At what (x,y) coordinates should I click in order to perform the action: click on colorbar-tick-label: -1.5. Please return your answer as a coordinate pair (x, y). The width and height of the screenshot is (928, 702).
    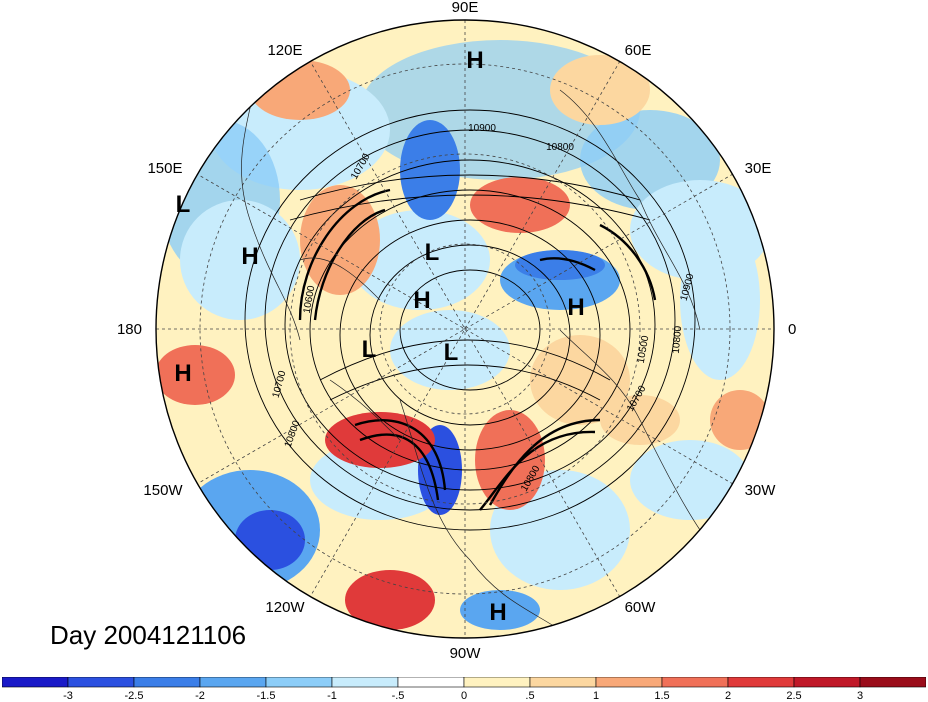
    Looking at the image, I should click on (266, 696).